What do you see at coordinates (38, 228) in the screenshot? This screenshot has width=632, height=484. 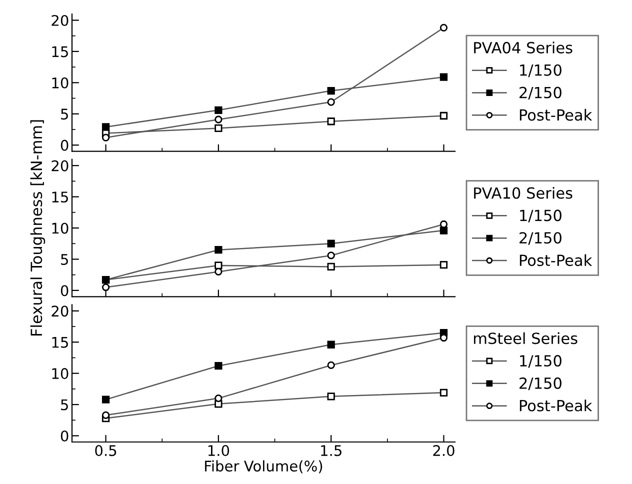 I see `y-axis-title: Flexural Toughness [kN-mm]` at bounding box center [38, 228].